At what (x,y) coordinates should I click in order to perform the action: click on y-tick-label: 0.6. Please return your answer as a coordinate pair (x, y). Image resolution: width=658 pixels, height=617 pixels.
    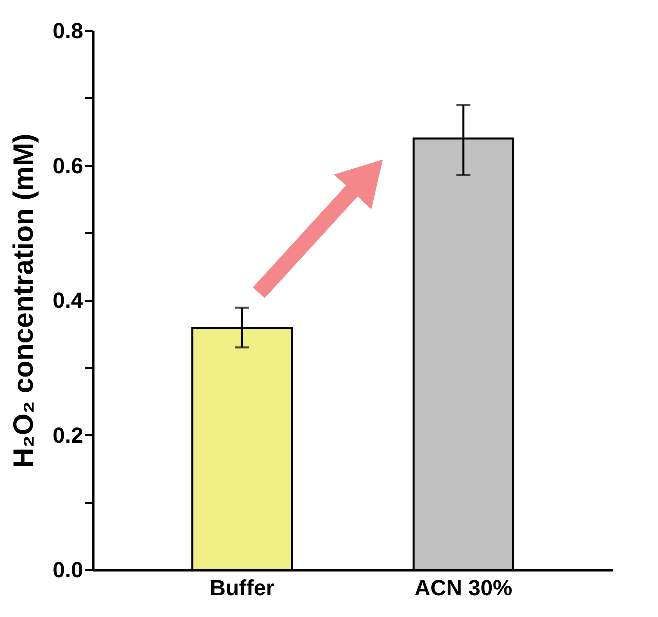
    Looking at the image, I should click on (68, 165).